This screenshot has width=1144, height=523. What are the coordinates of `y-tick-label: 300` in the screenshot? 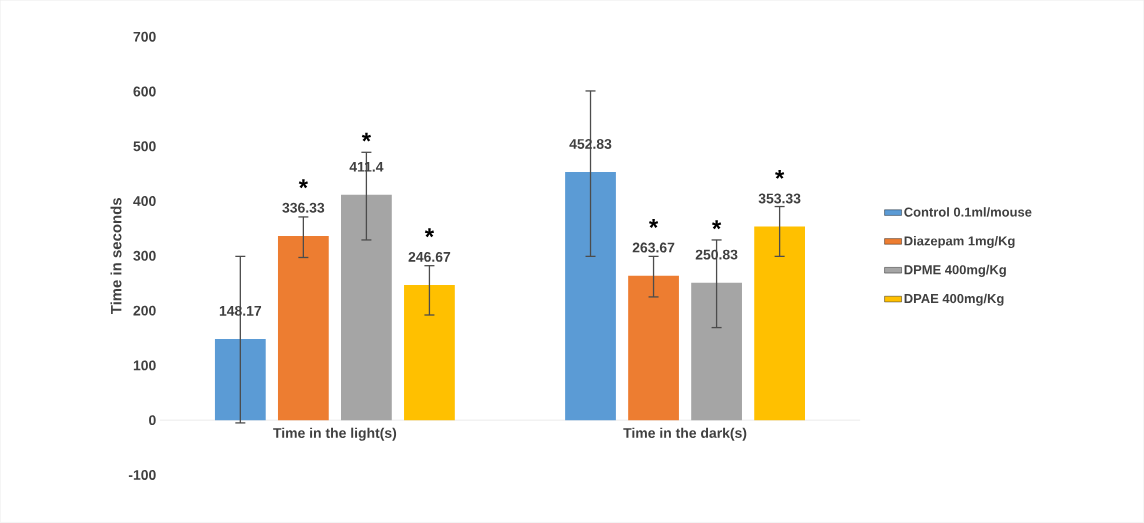 It's located at (144, 256).